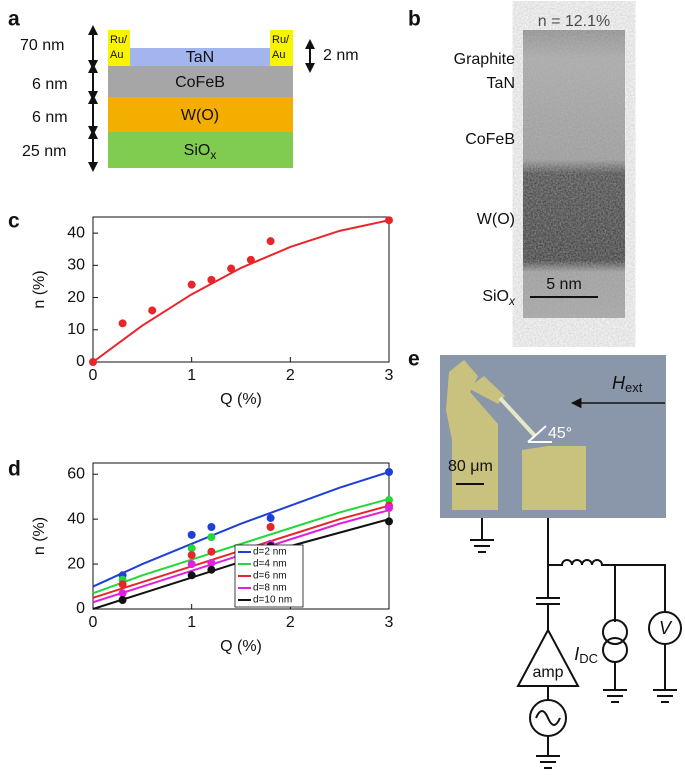  I want to click on x-tick-label: 2, so click(290, 375).